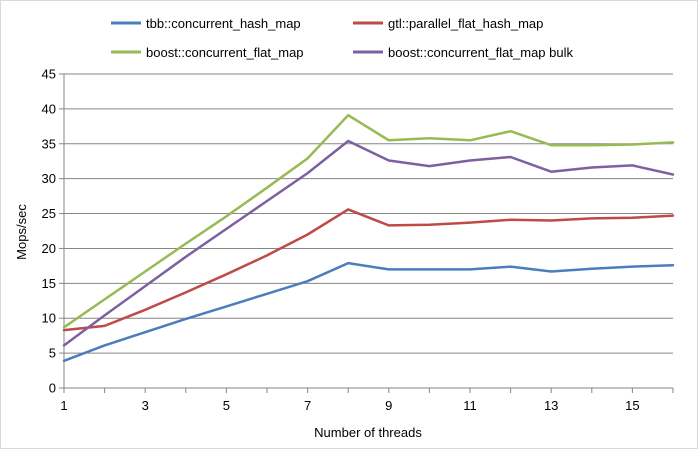 The image size is (698, 450). Describe the element at coordinates (63, 405) in the screenshot. I see `x-tick-label: 1` at that location.